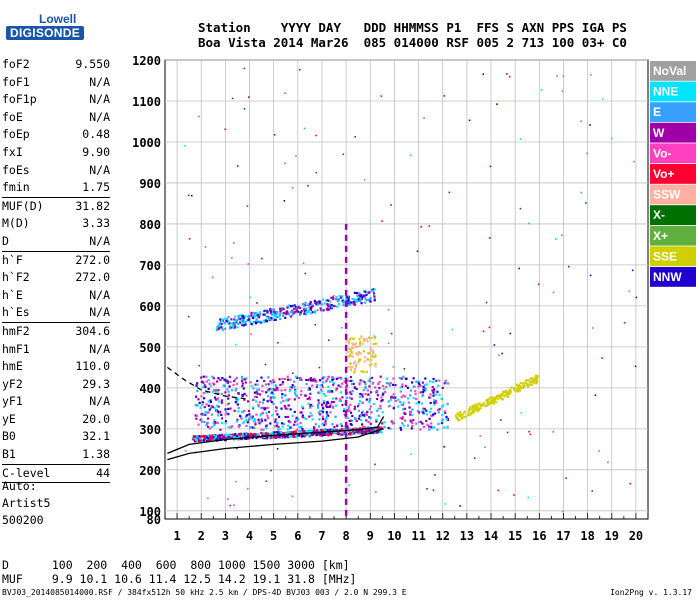  Describe the element at coordinates (16, 330) in the screenshot. I see `param-name: hmF2` at that location.